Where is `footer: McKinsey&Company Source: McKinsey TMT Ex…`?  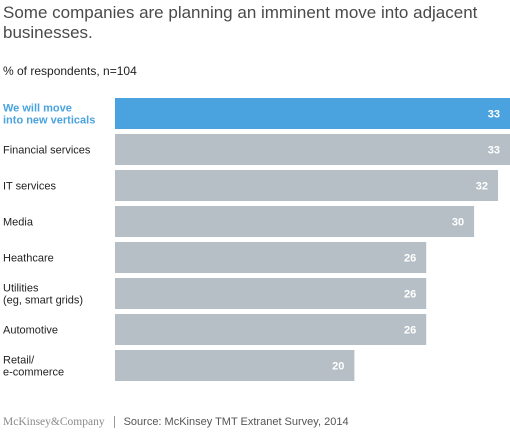 footer: McKinsey&Company Source: McKinsey TMT Ex… is located at coordinates (176, 422).